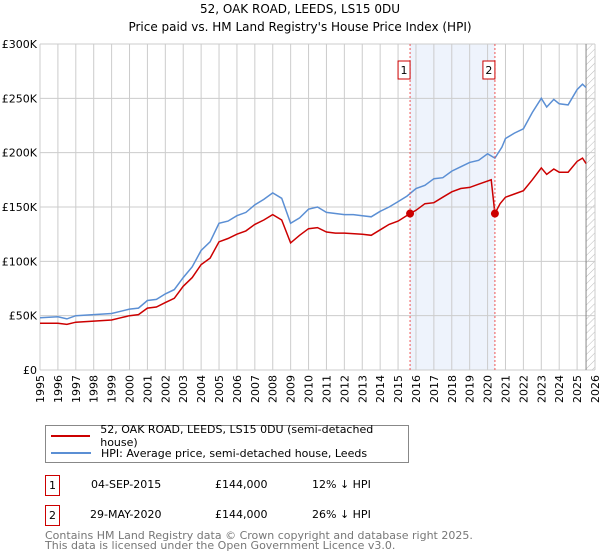  What do you see at coordinates (559, 389) in the screenshot?
I see `x-tick-label: 2024` at bounding box center [559, 389].